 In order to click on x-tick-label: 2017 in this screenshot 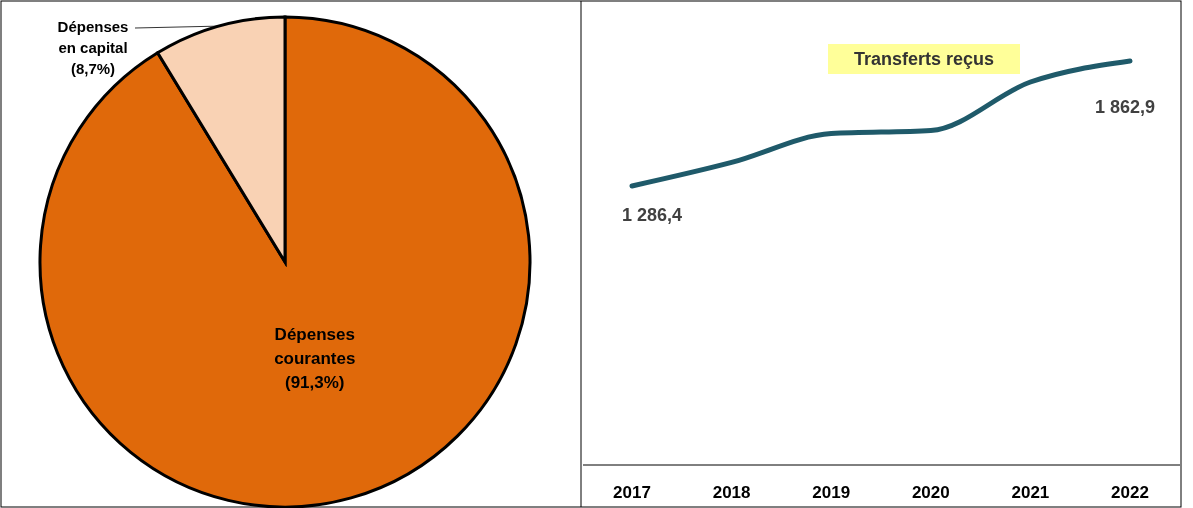, I will do `click(632, 492)`.